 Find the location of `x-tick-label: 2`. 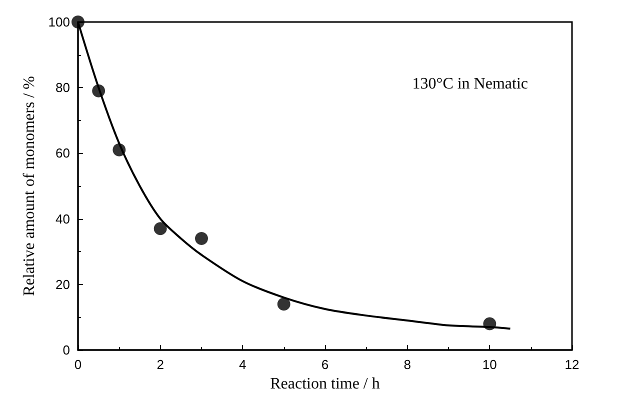

x-tick-label: 2 is located at coordinates (160, 364).